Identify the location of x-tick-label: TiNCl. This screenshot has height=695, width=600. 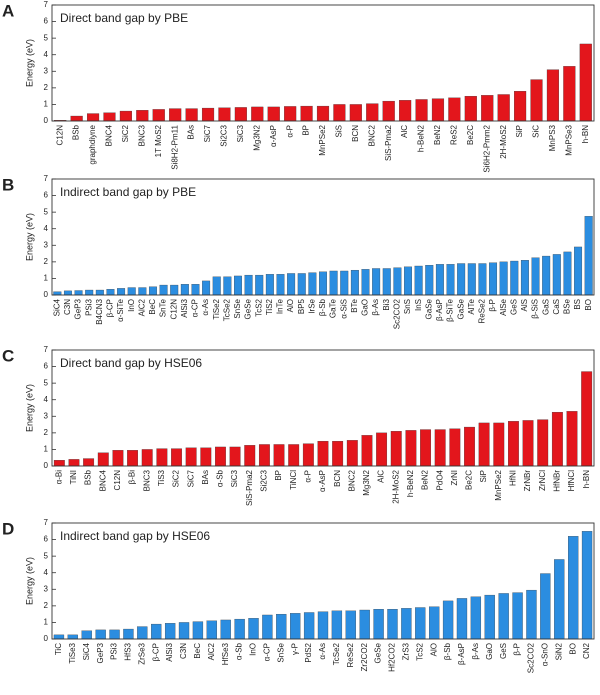
(293, 480).